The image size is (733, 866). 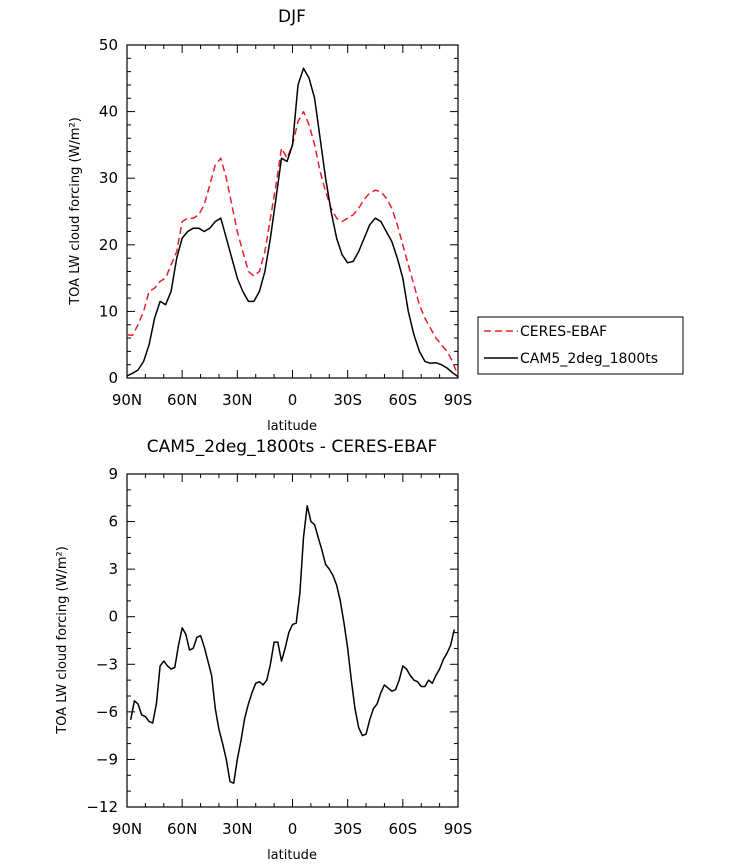 I want to click on top-chart-title: DJF, so click(x=292, y=17).